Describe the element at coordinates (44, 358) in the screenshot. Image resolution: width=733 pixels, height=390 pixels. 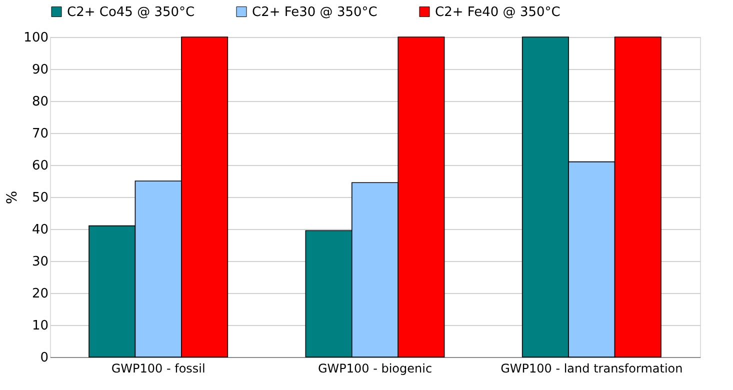
I see `y-tick-label: 0` at that location.